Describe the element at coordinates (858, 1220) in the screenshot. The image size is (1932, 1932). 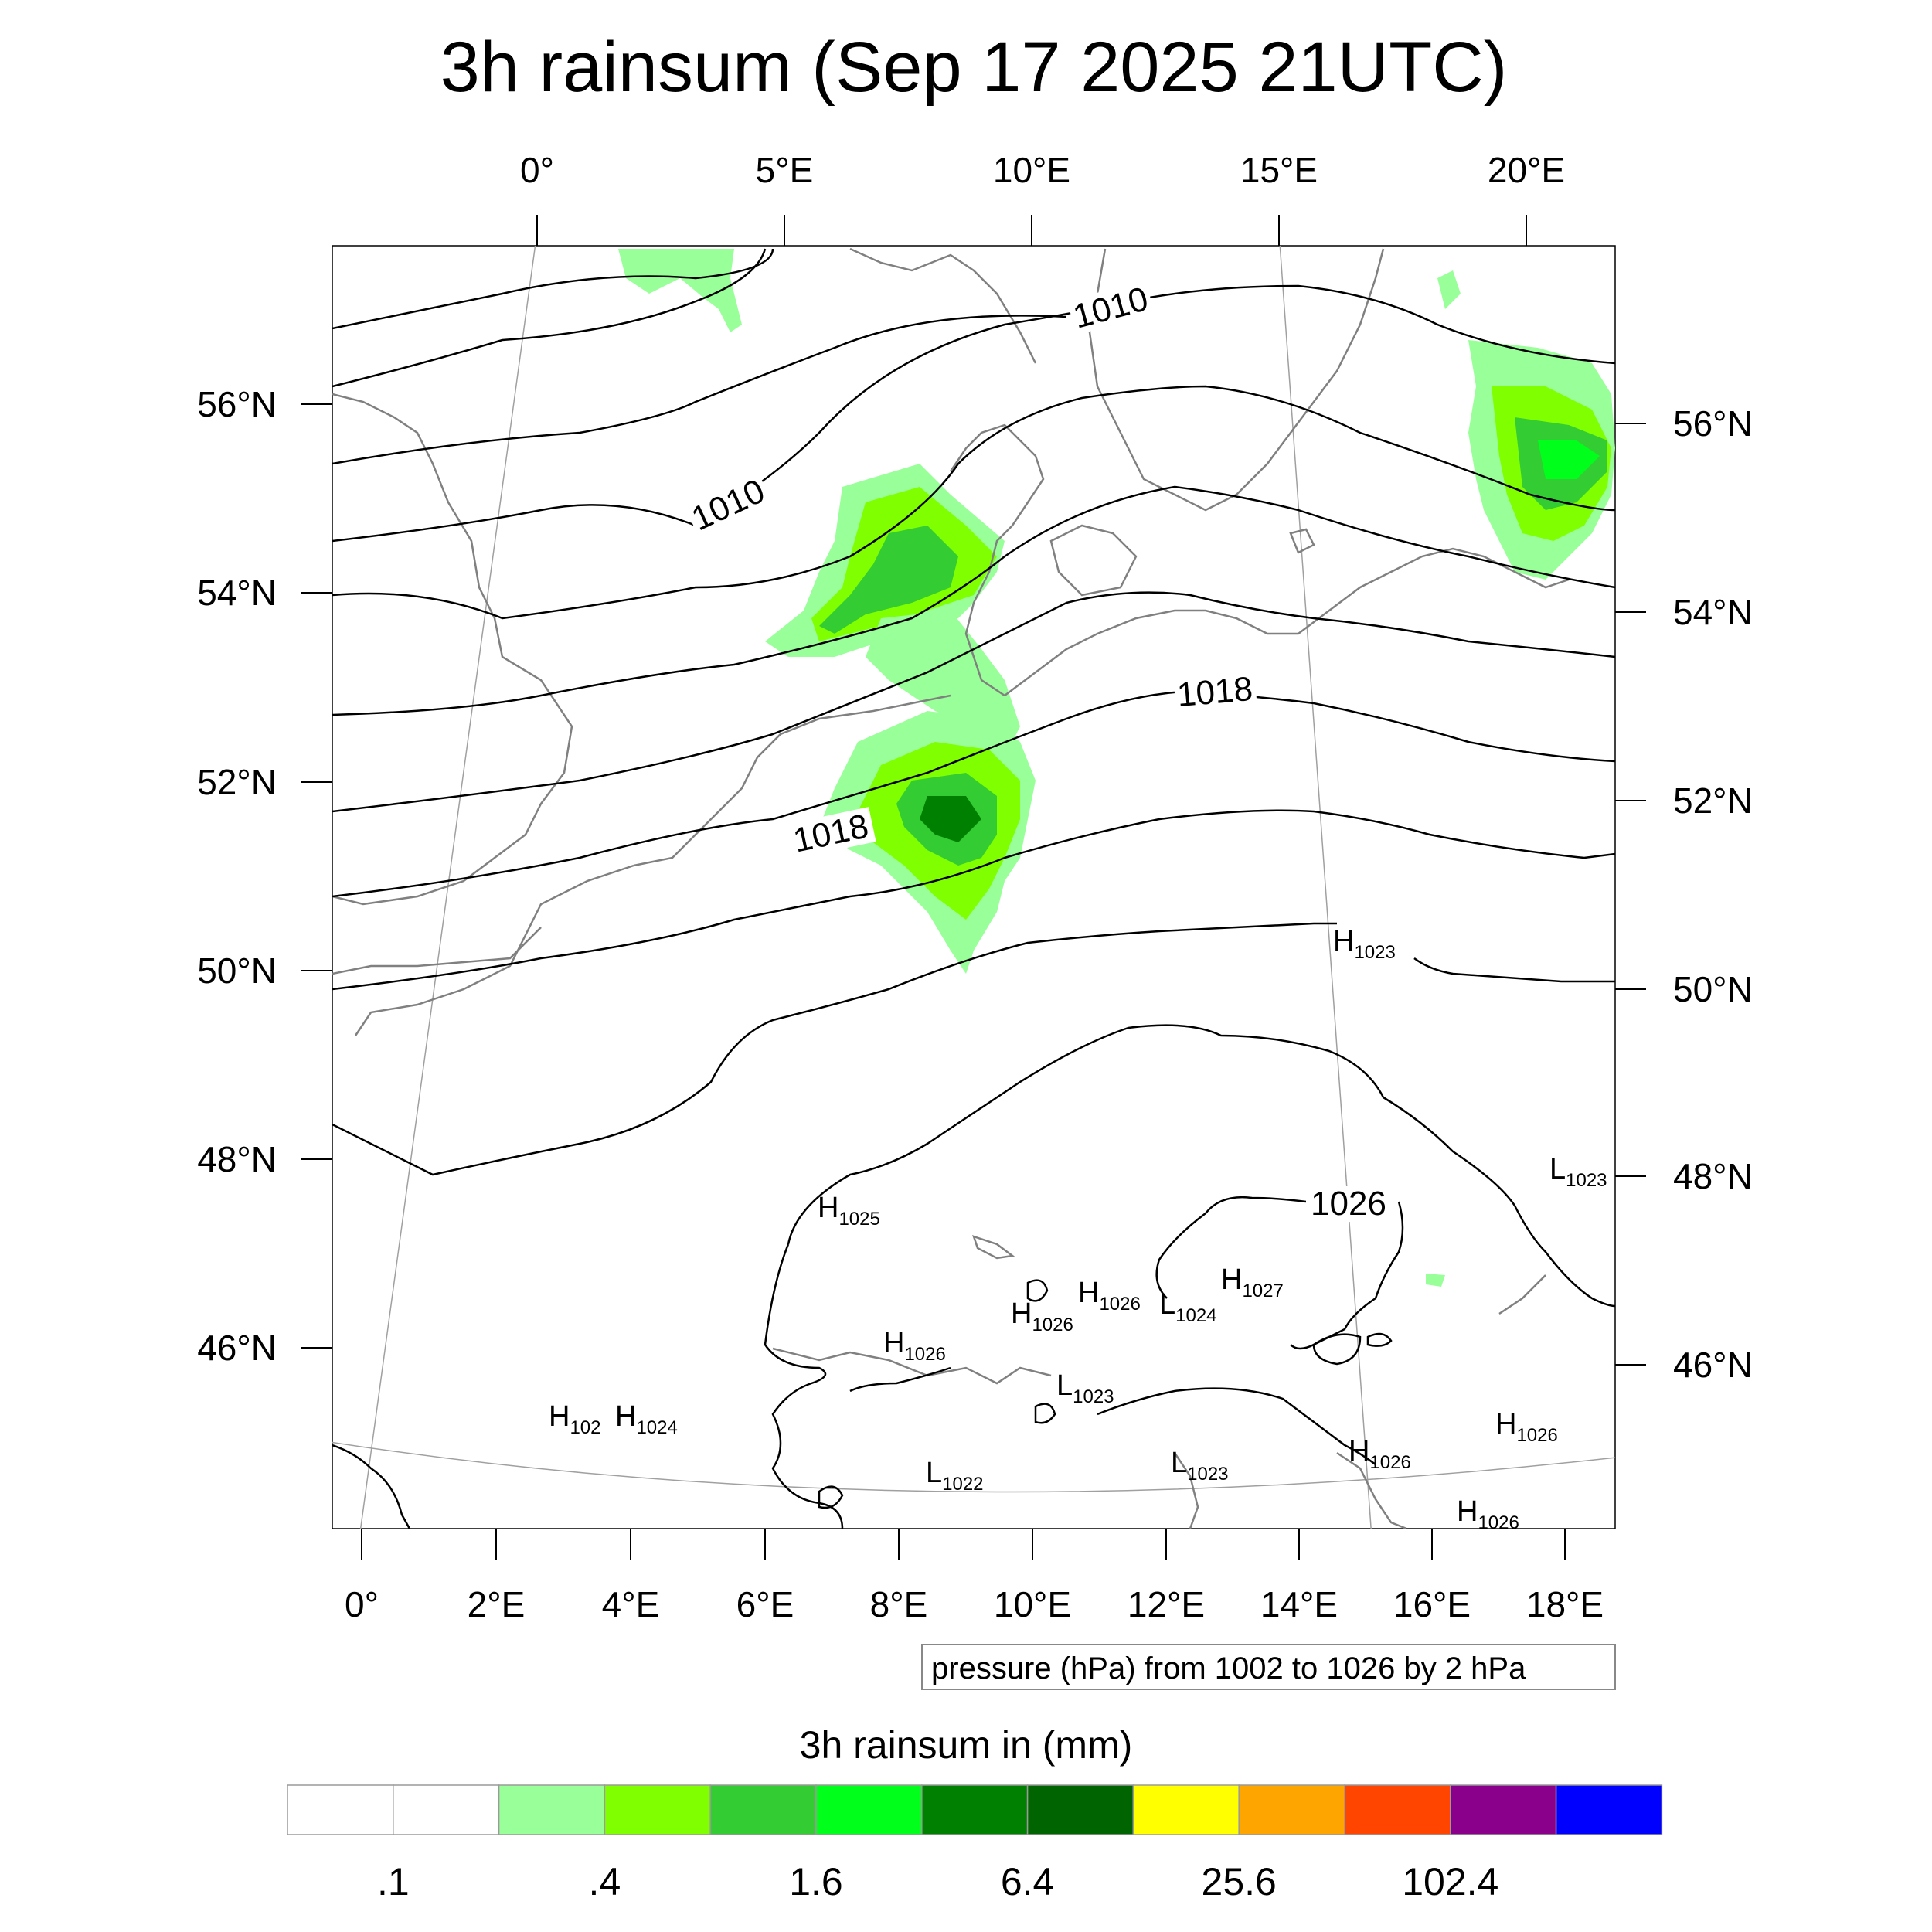
I see `pressure-center-value: 1025` at that location.